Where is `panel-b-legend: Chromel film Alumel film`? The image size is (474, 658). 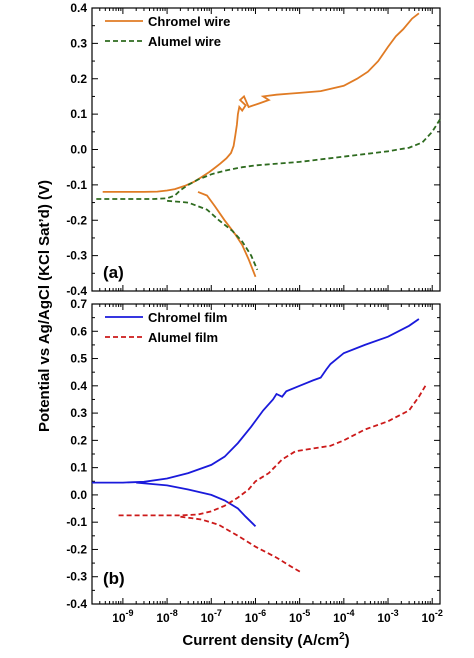 panel-b-legend: Chromel film Alumel film is located at coordinates (166, 327).